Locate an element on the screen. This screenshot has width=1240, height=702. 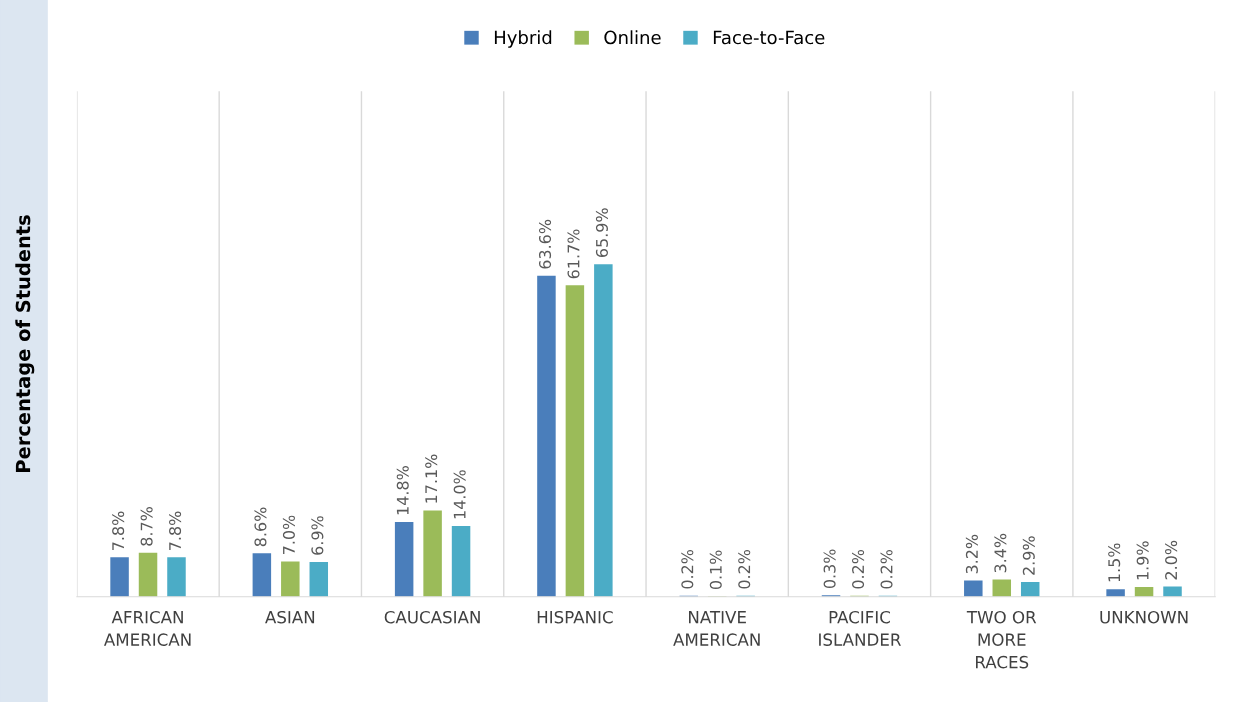
data-label: 3.4% is located at coordinates (1000, 553).